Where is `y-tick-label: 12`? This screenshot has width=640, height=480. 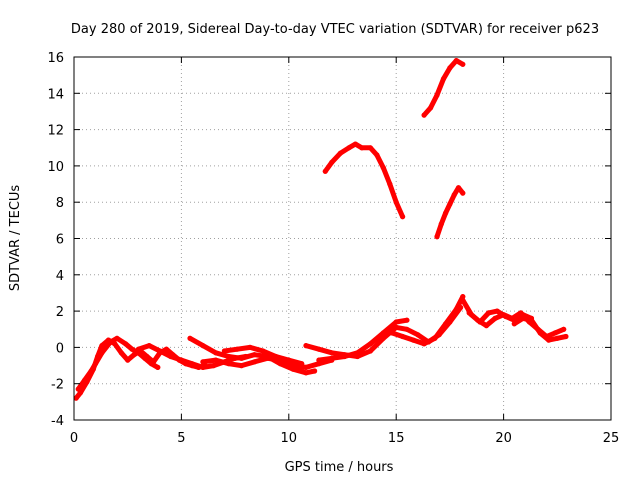 y-tick-label: 12 is located at coordinates (55, 131).